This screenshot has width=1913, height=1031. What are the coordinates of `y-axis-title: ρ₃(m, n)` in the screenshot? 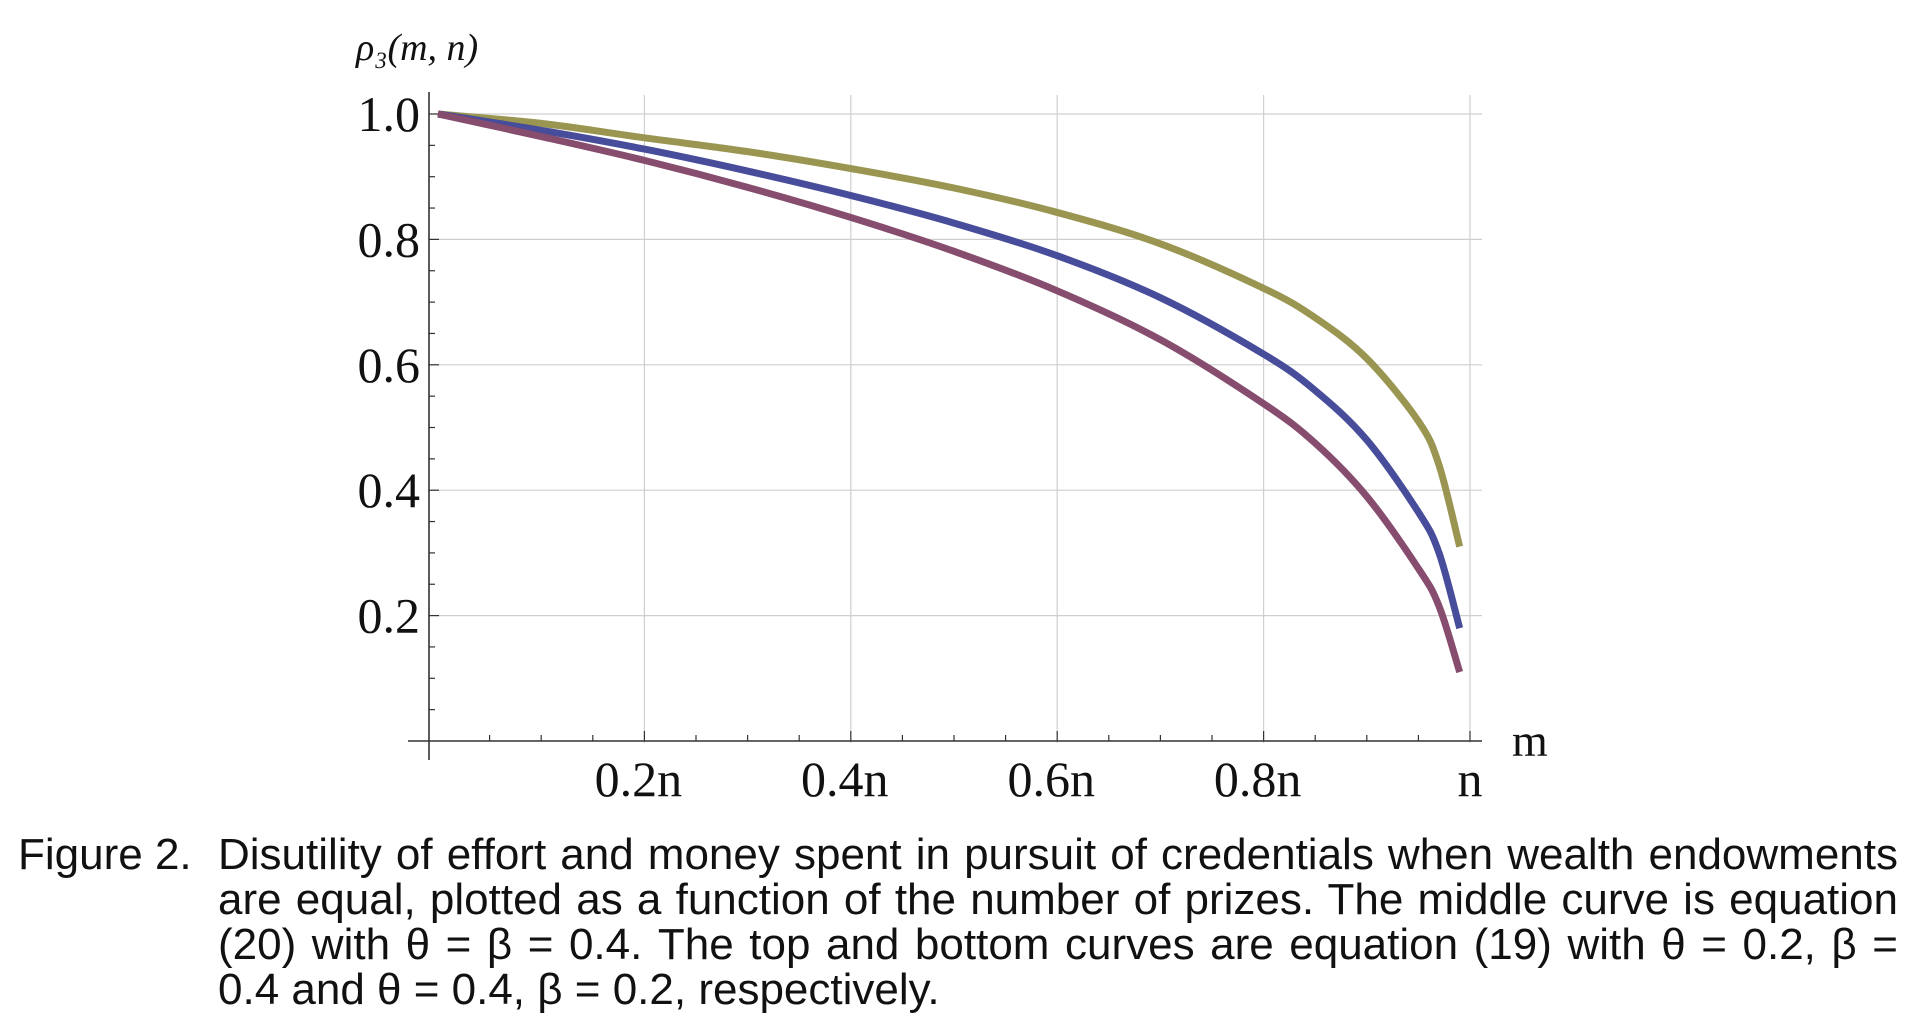 It's located at (416, 48).